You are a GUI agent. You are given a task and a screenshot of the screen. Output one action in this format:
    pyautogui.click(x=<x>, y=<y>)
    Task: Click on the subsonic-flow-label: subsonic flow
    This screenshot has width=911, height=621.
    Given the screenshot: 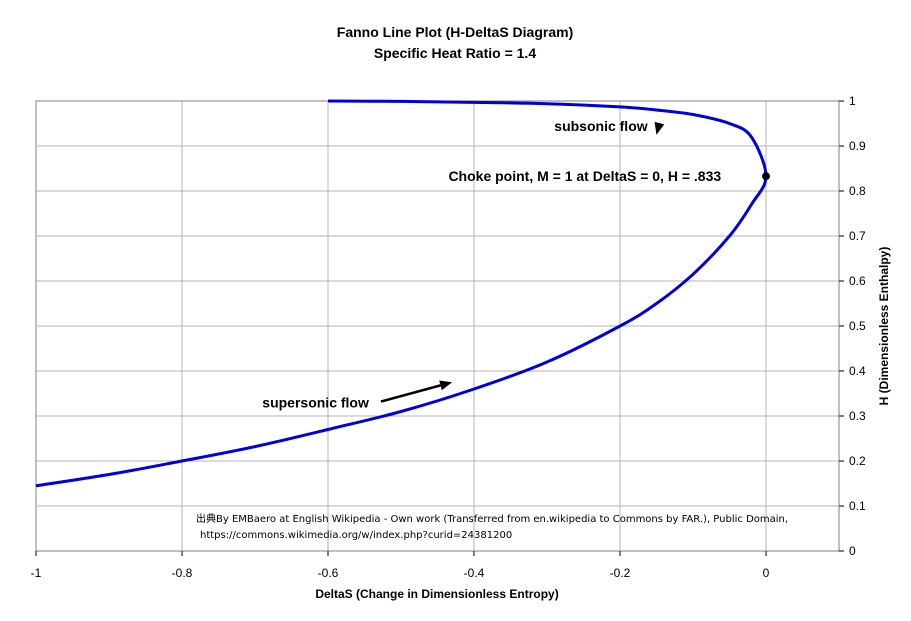 What is the action you would take?
    pyautogui.click(x=600, y=126)
    